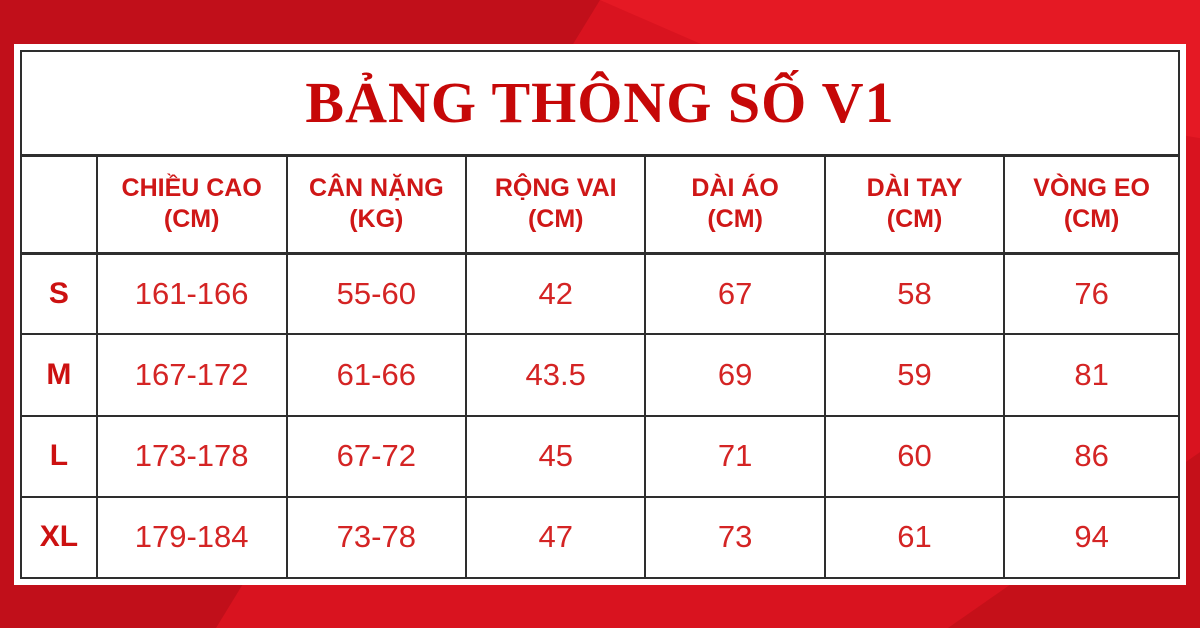 The height and width of the screenshot is (628, 1200). Describe the element at coordinates (376, 188) in the screenshot. I see `header-label: CÂN NẶNG` at that location.